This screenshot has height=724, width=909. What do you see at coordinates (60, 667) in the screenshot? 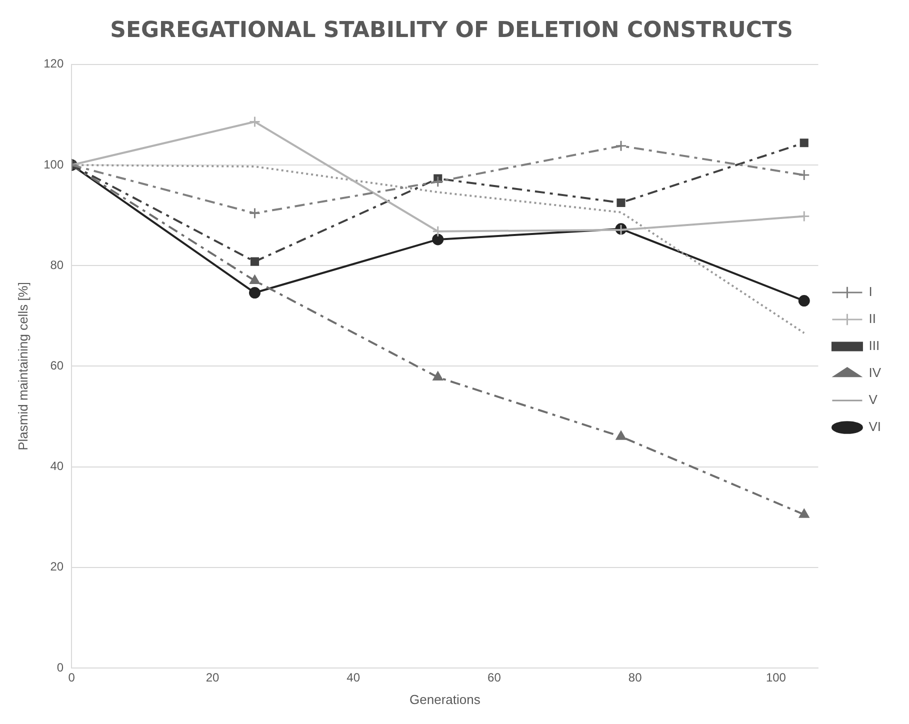
I see `y-tick-label: 0` at bounding box center [60, 667].